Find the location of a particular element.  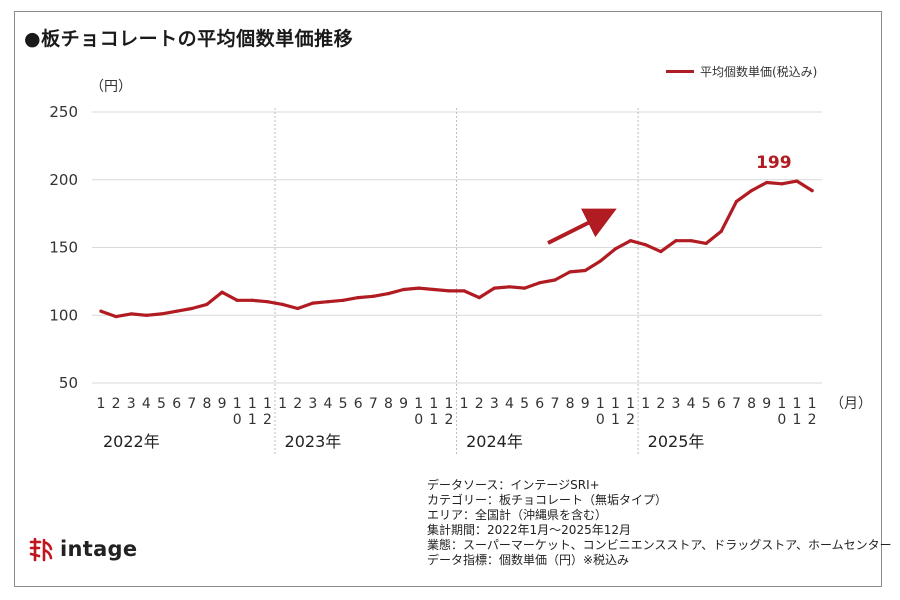

y-tick-label-150: 150 is located at coordinates (63, 248).